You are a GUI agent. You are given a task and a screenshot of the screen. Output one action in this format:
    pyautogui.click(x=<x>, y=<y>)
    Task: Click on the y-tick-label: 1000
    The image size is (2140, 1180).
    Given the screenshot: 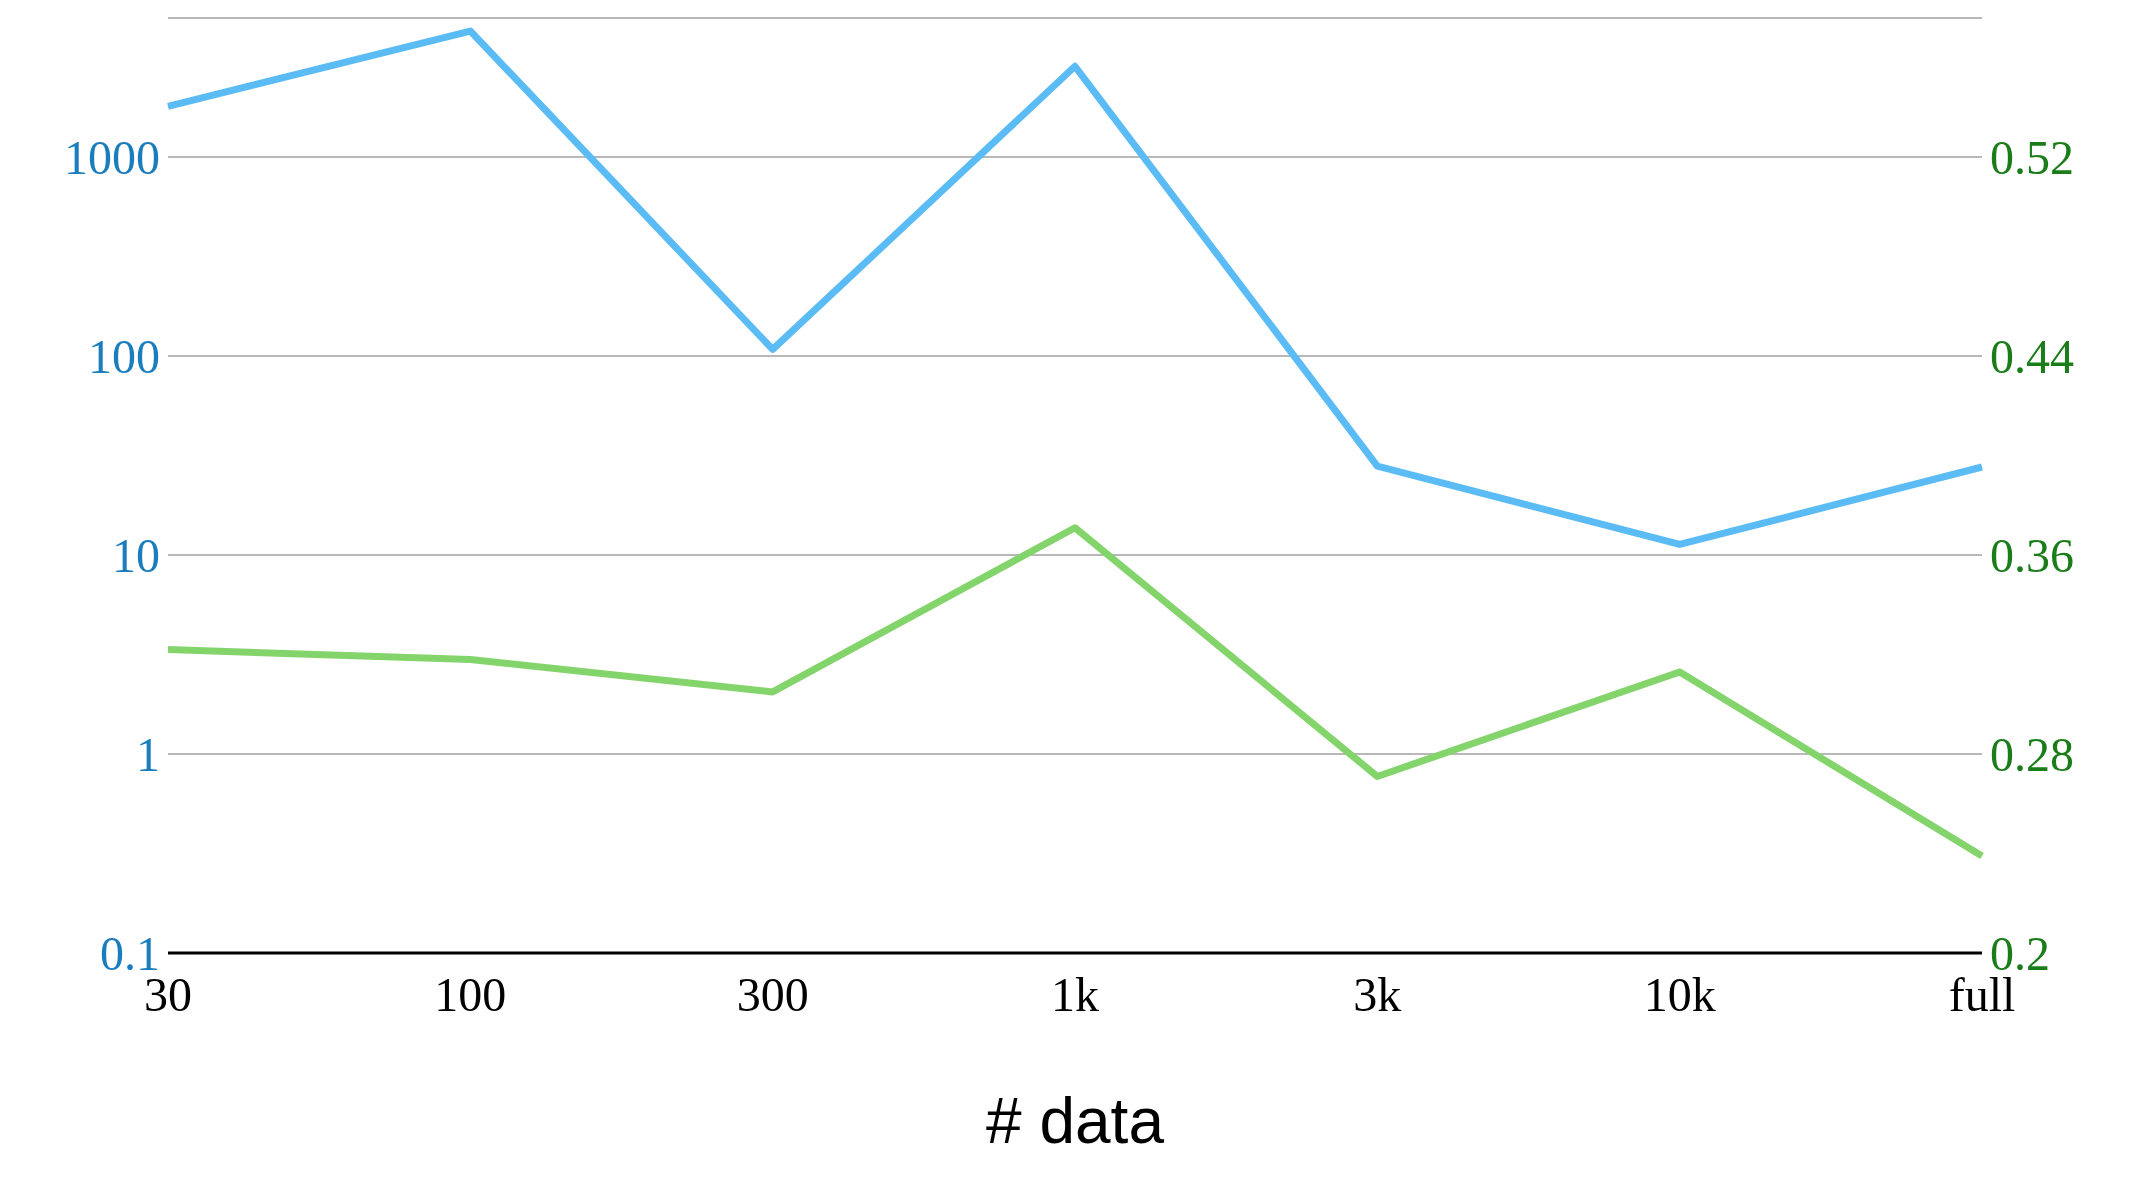 What is the action you would take?
    pyautogui.click(x=112, y=158)
    